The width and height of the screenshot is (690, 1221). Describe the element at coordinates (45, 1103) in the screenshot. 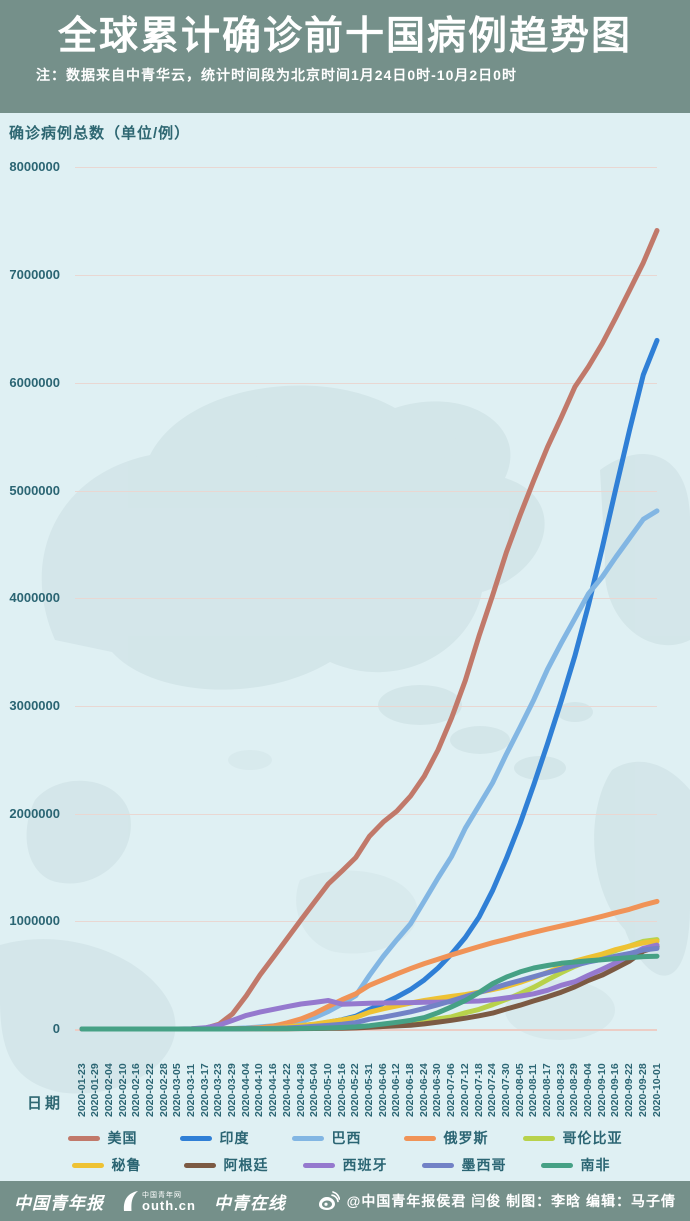

I see `x-axis-title: 日期` at that location.